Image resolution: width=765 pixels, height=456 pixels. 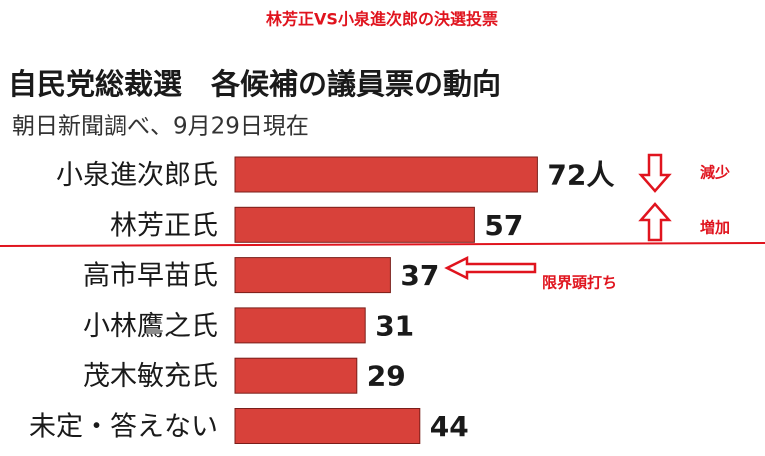 I want to click on category-label: 高市早苗氏, so click(x=150, y=276).